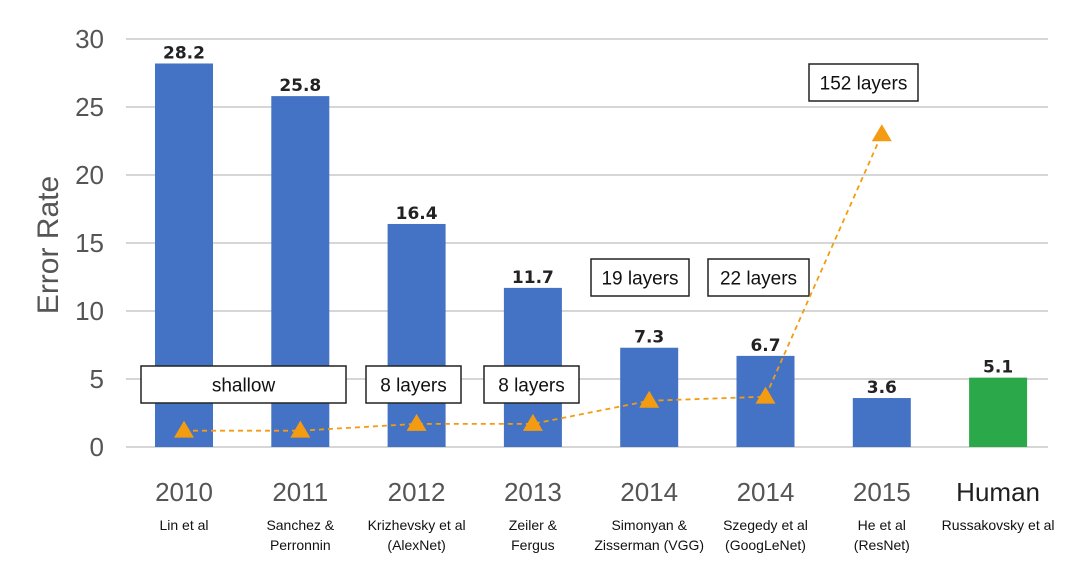 The width and height of the screenshot is (1068, 564). What do you see at coordinates (882, 388) in the screenshot?
I see `data-label: 3.6` at bounding box center [882, 388].